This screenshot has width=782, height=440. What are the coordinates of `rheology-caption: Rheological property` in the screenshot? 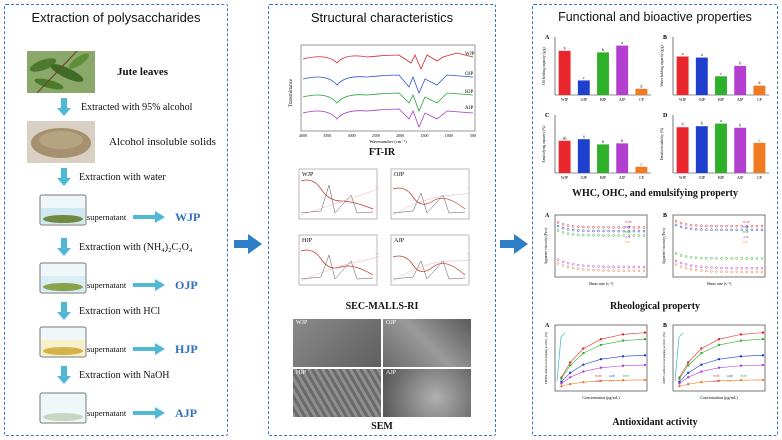 It's located at (655, 306).